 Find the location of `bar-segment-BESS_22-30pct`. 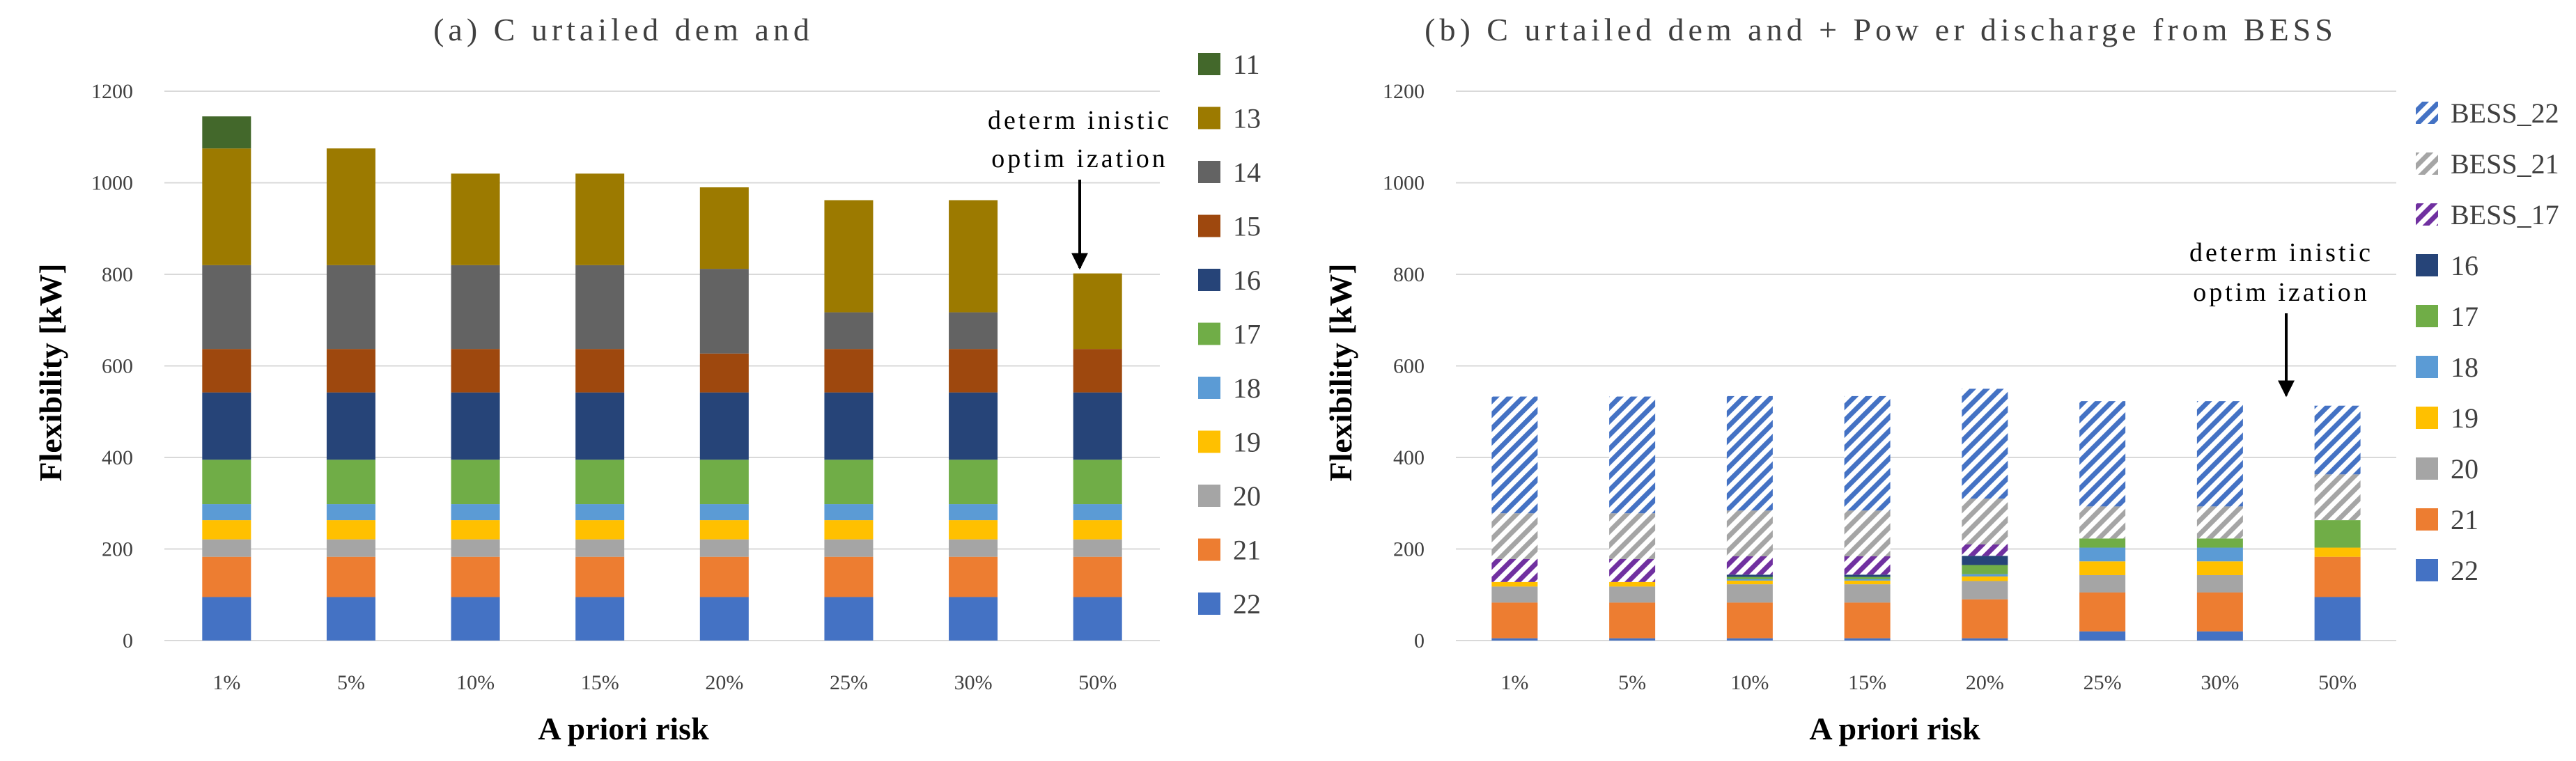

bar-segment-BESS_22-30pct is located at coordinates (2219, 454).